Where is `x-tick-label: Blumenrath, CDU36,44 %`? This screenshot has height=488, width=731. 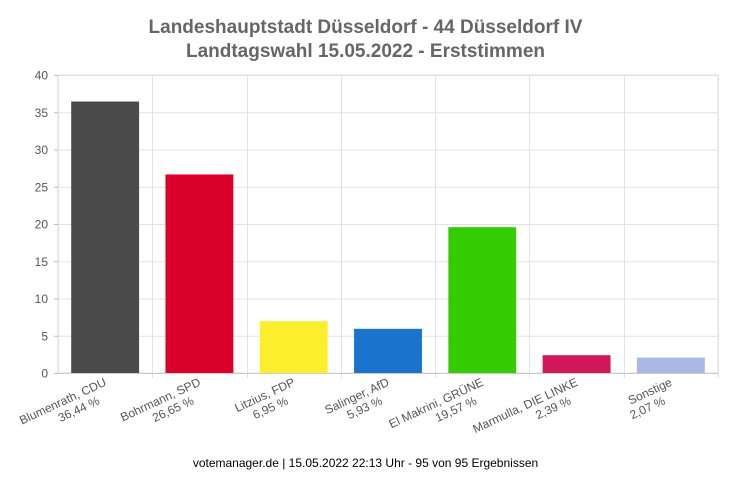 x-tick-label: Blumenrath, CDU36,44 % is located at coordinates (65, 407).